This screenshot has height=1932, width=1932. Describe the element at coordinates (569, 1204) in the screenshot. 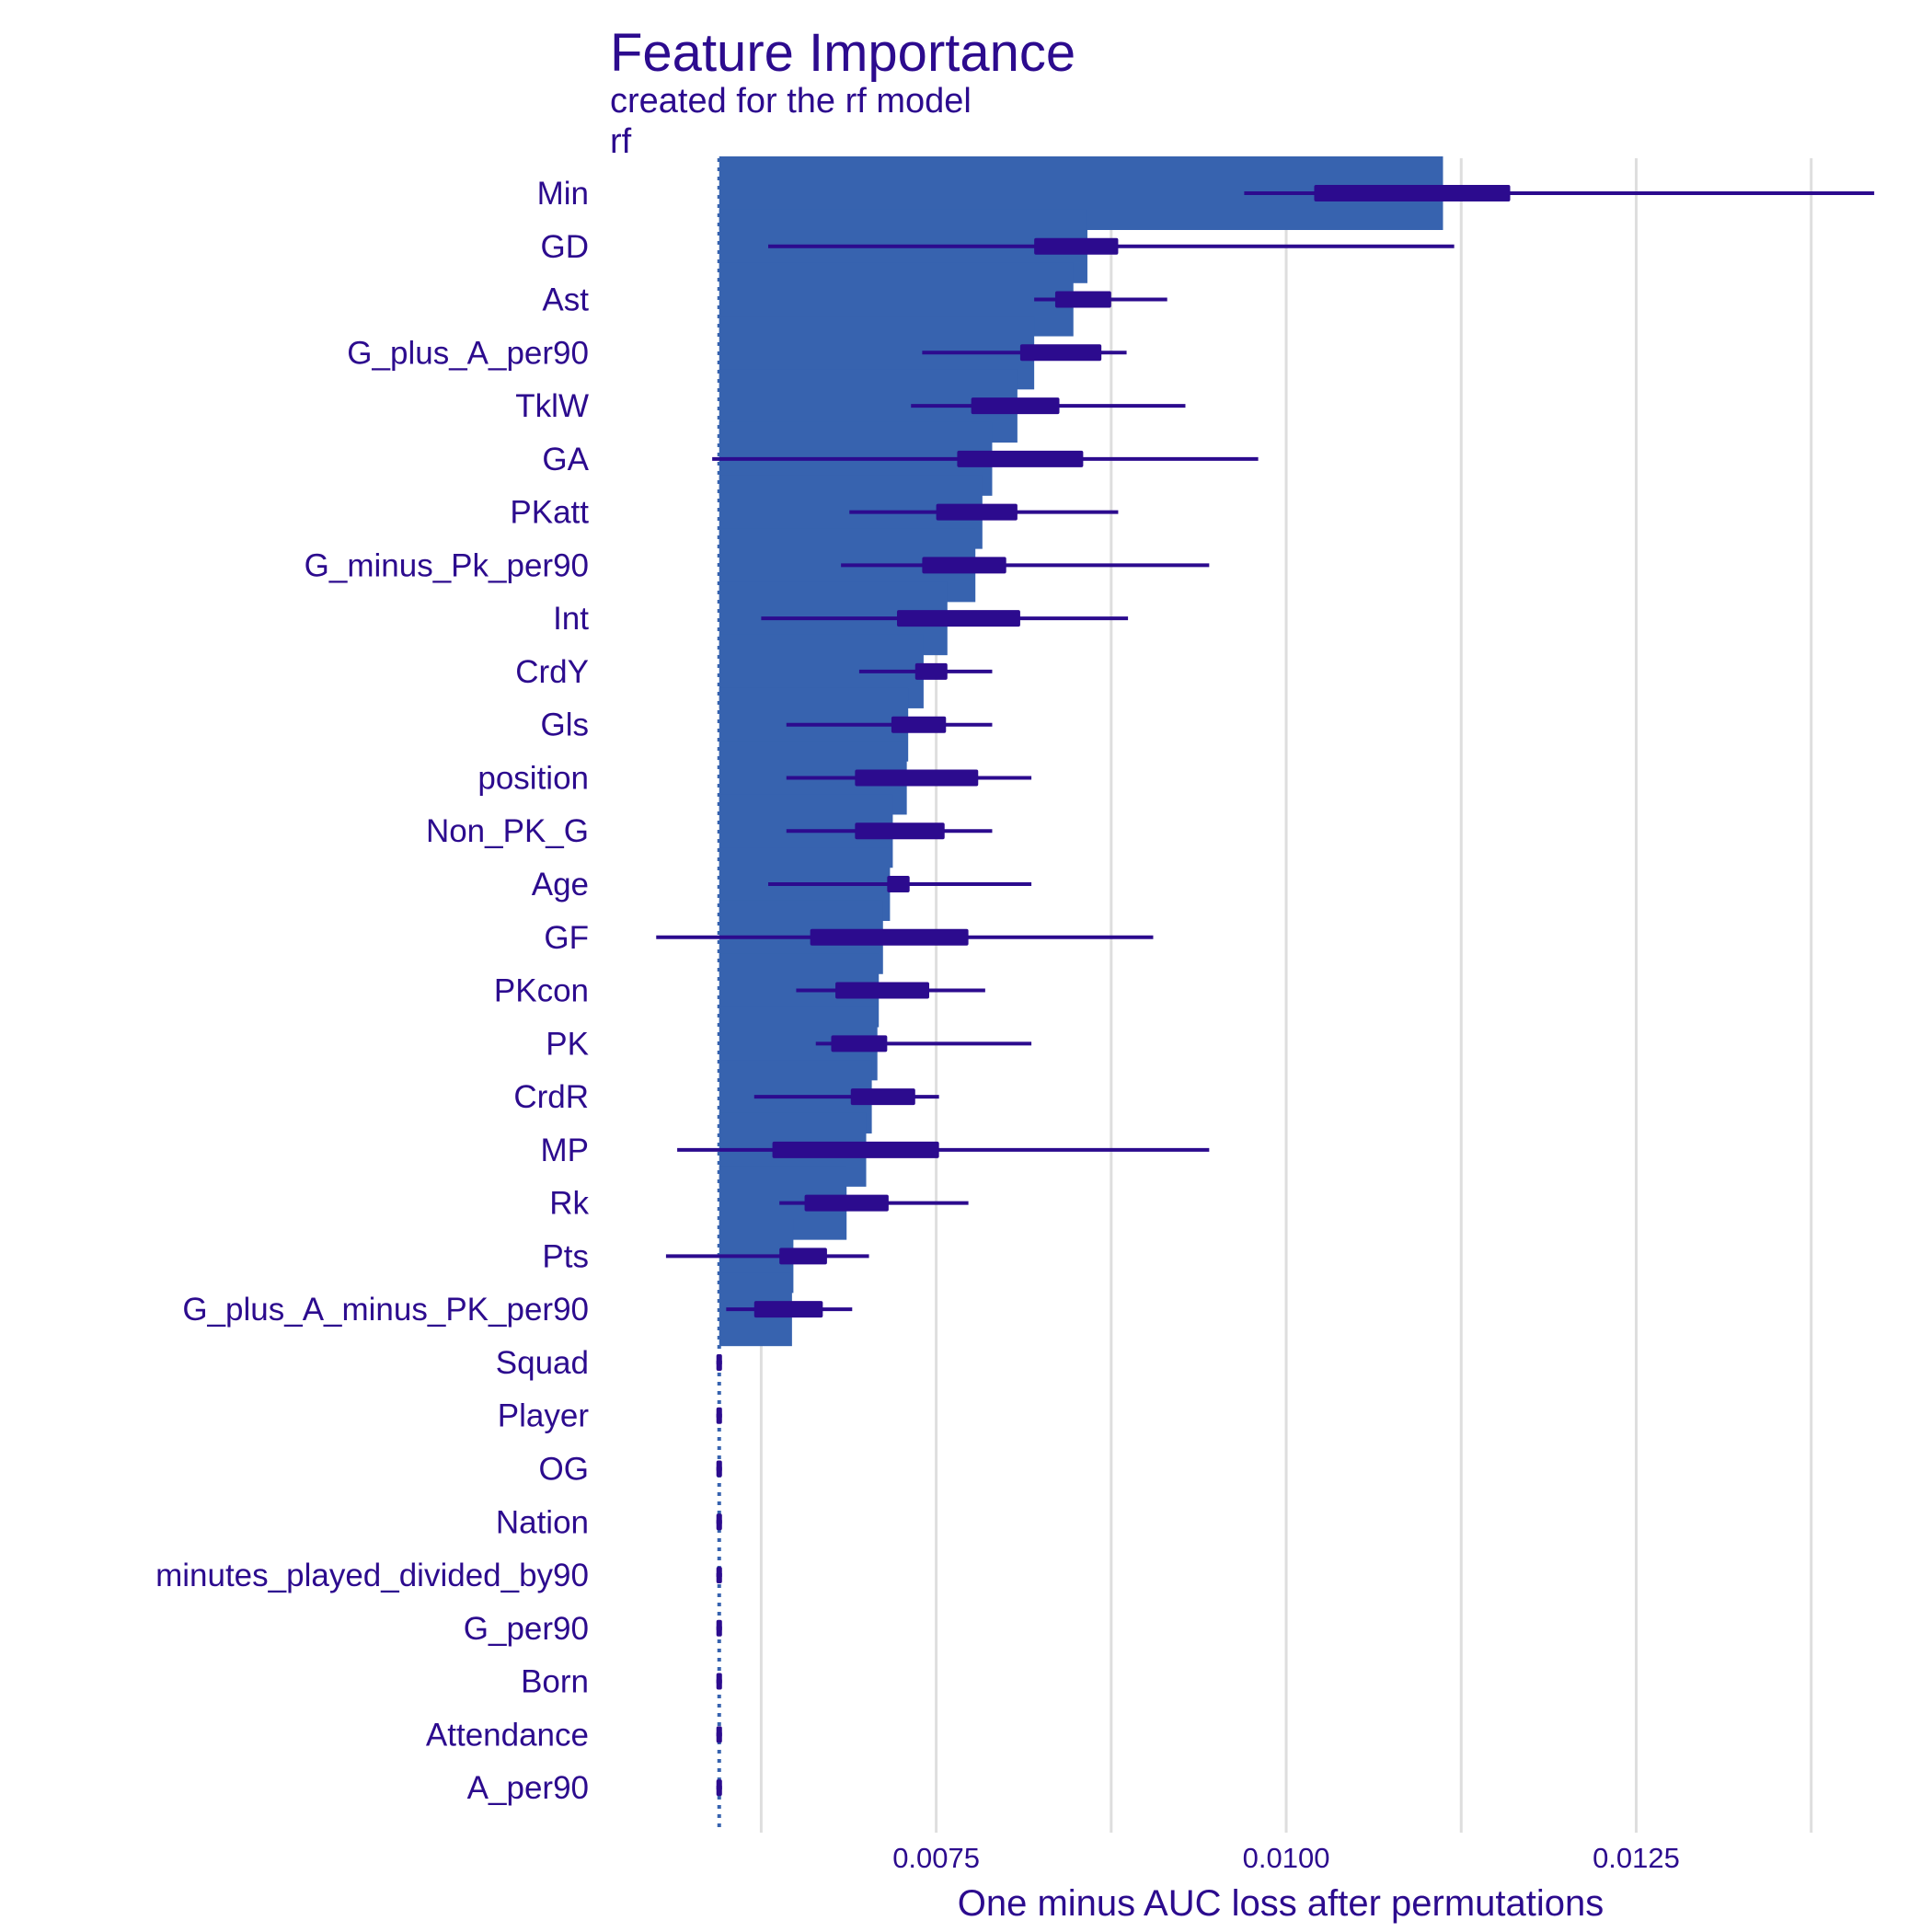

I see `feature-label: Rk` at that location.